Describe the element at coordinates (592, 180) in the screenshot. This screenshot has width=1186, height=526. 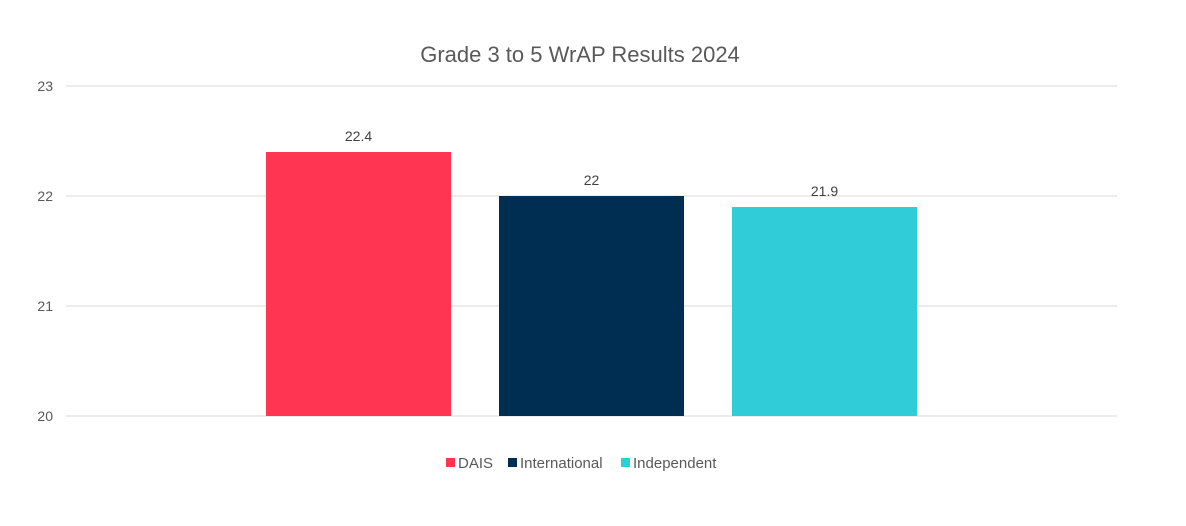
I see `data-label: 22` at that location.